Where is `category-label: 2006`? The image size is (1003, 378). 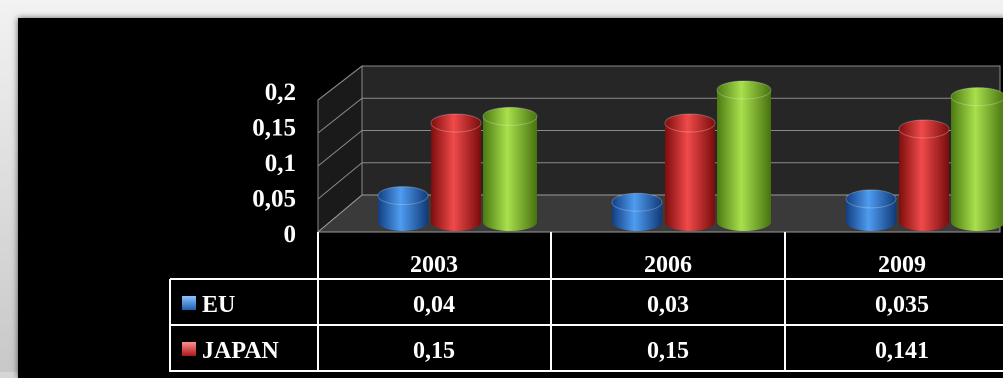
category-label: 2006 is located at coordinates (668, 265).